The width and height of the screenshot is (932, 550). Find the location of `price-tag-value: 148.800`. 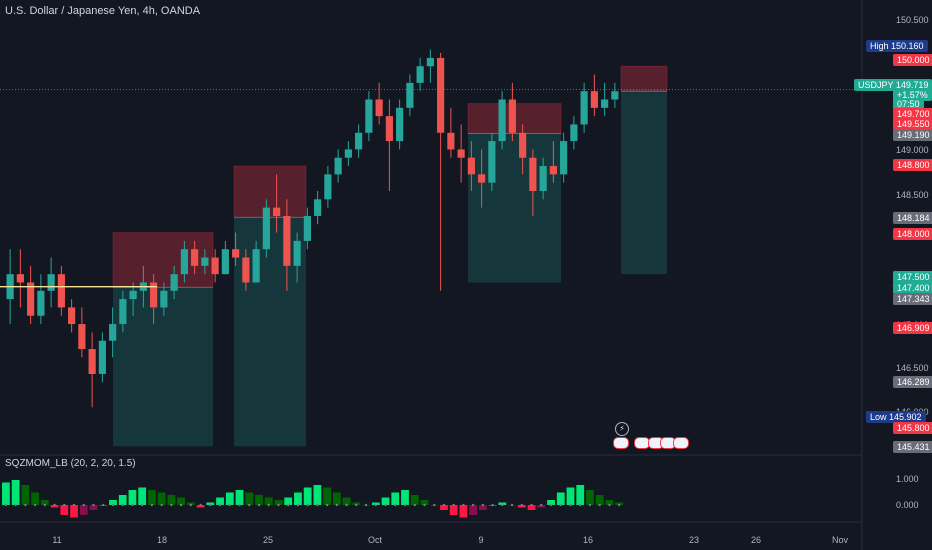

price-tag-value: 148.800 is located at coordinates (913, 165).